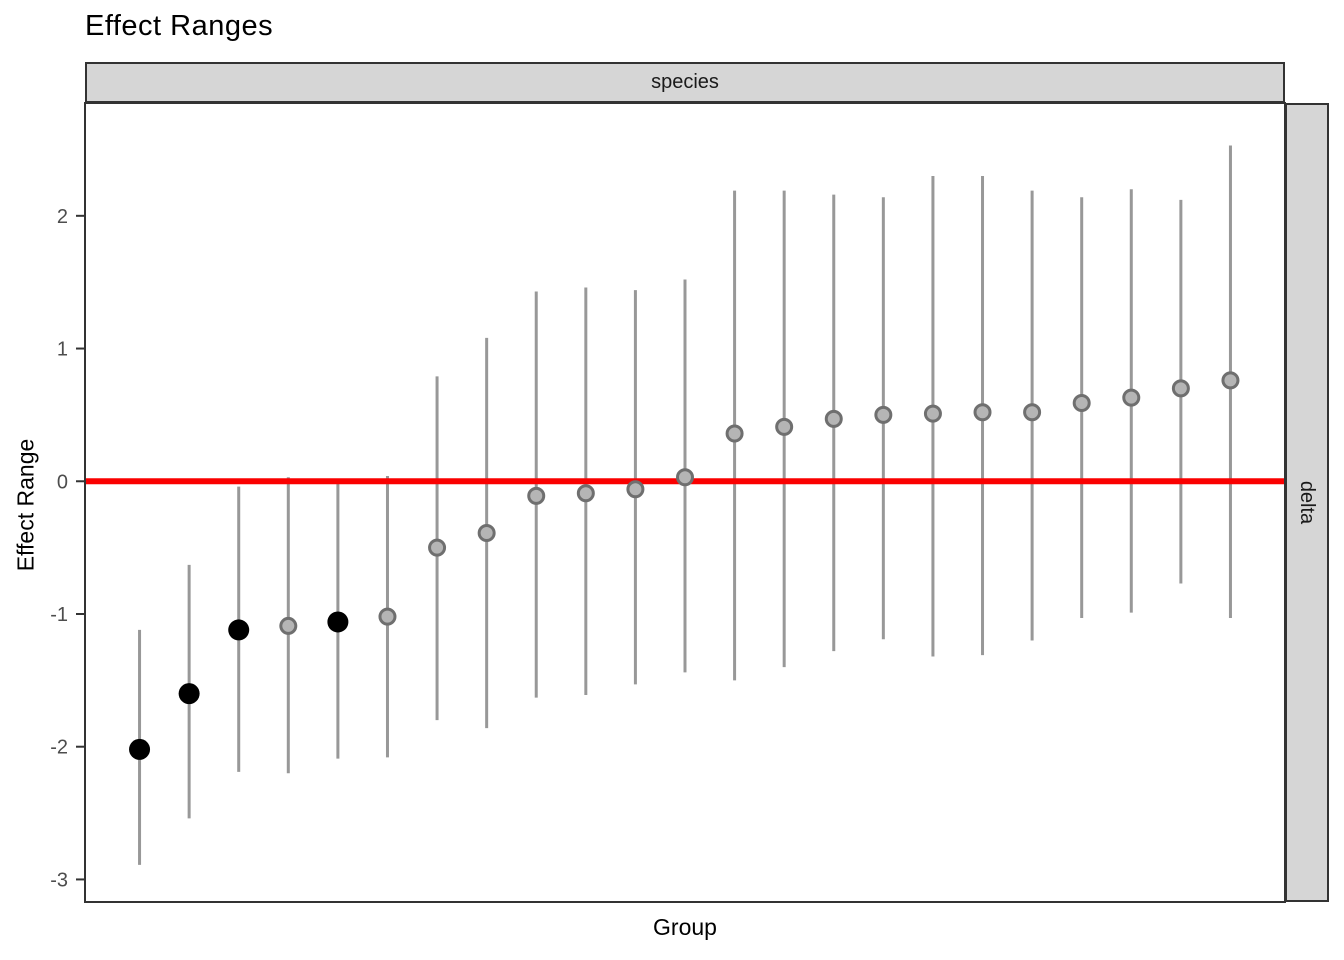 This screenshot has height=960, width=1344. I want to click on y-axis-tick-label: 1, so click(62, 350).